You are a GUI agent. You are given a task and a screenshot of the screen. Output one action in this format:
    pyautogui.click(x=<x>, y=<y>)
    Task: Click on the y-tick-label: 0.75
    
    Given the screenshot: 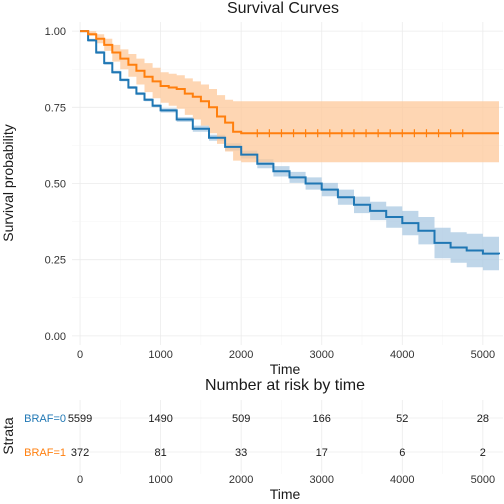 What is the action you would take?
    pyautogui.click(x=55, y=108)
    